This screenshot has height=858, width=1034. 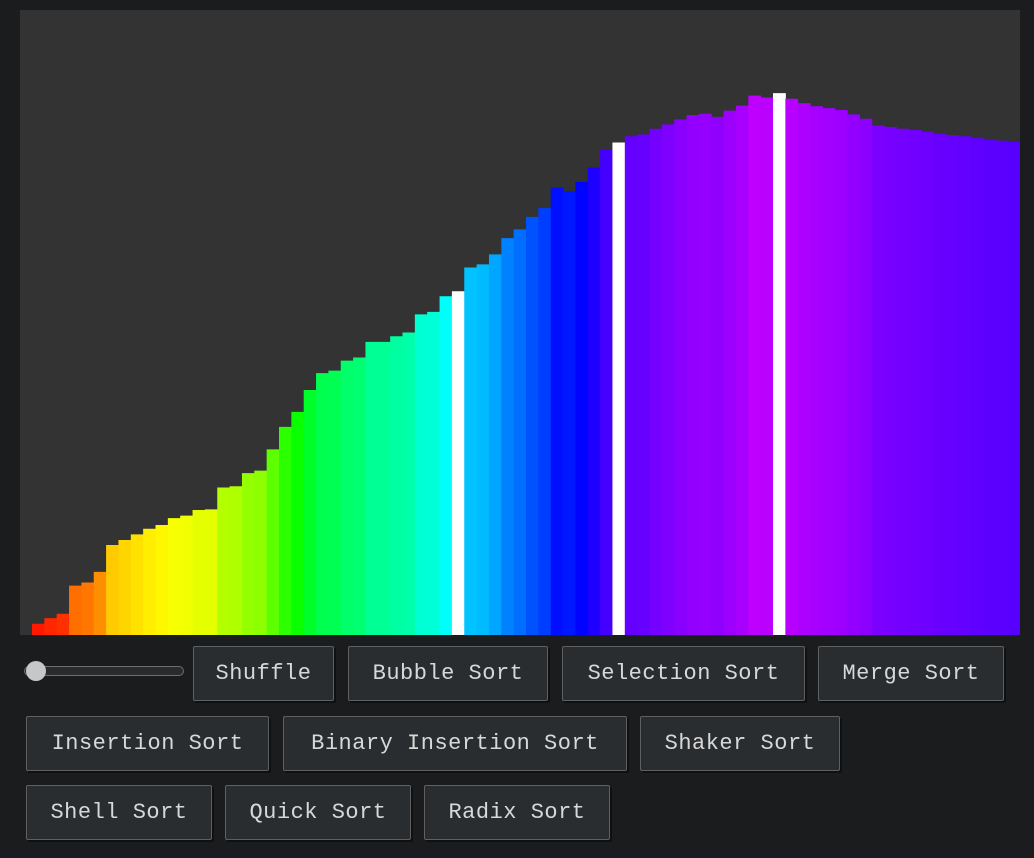 What do you see at coordinates (740, 743) in the screenshot?
I see `shaker-sort-button: Shaker Sort` at bounding box center [740, 743].